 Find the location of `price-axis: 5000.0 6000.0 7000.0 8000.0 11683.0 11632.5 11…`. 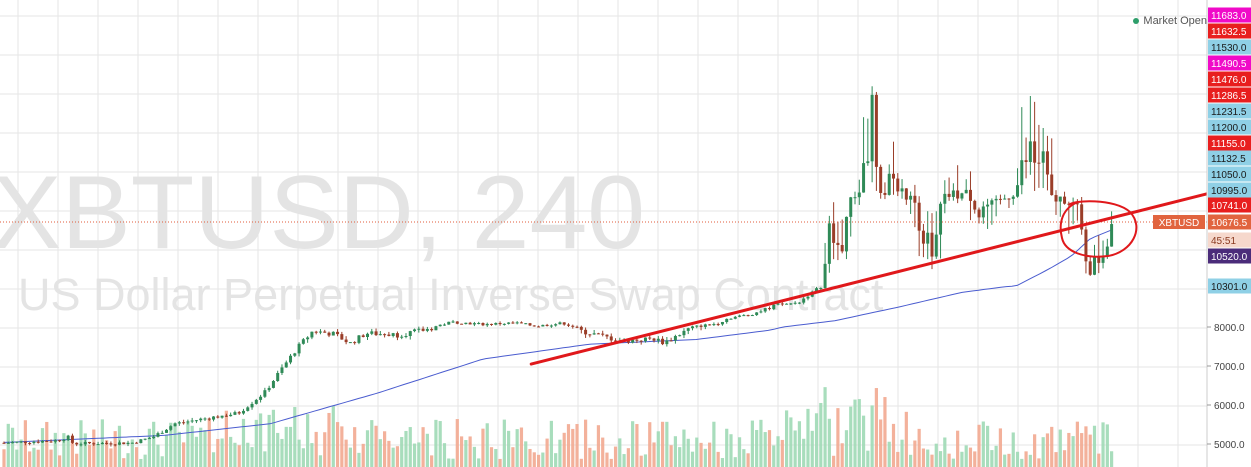

price-axis: 5000.0 6000.0 7000.0 8000.0 11683.0 11632.5 11… is located at coordinates (1228, 233).